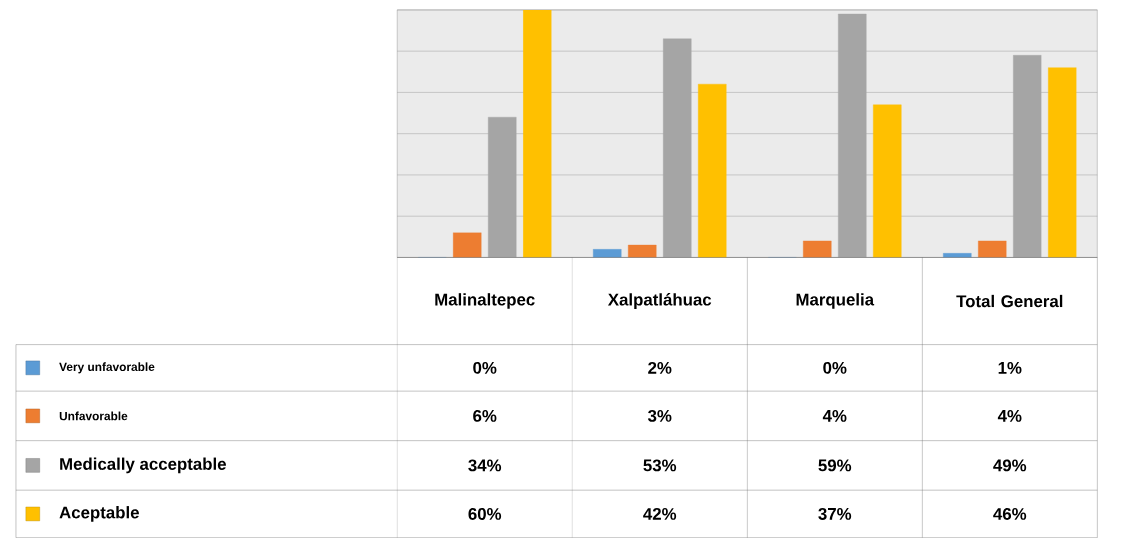 The height and width of the screenshot is (538, 1127). I want to click on data-label: 46%, so click(1010, 514).